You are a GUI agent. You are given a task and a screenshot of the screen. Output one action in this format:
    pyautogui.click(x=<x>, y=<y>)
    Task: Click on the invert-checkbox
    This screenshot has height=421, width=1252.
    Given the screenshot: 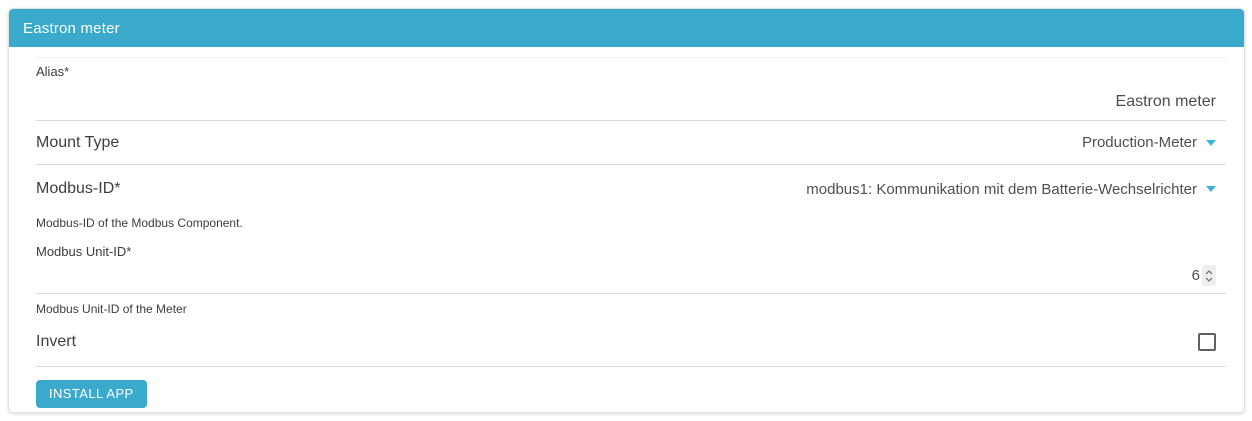 What is the action you would take?
    pyautogui.click(x=1207, y=342)
    